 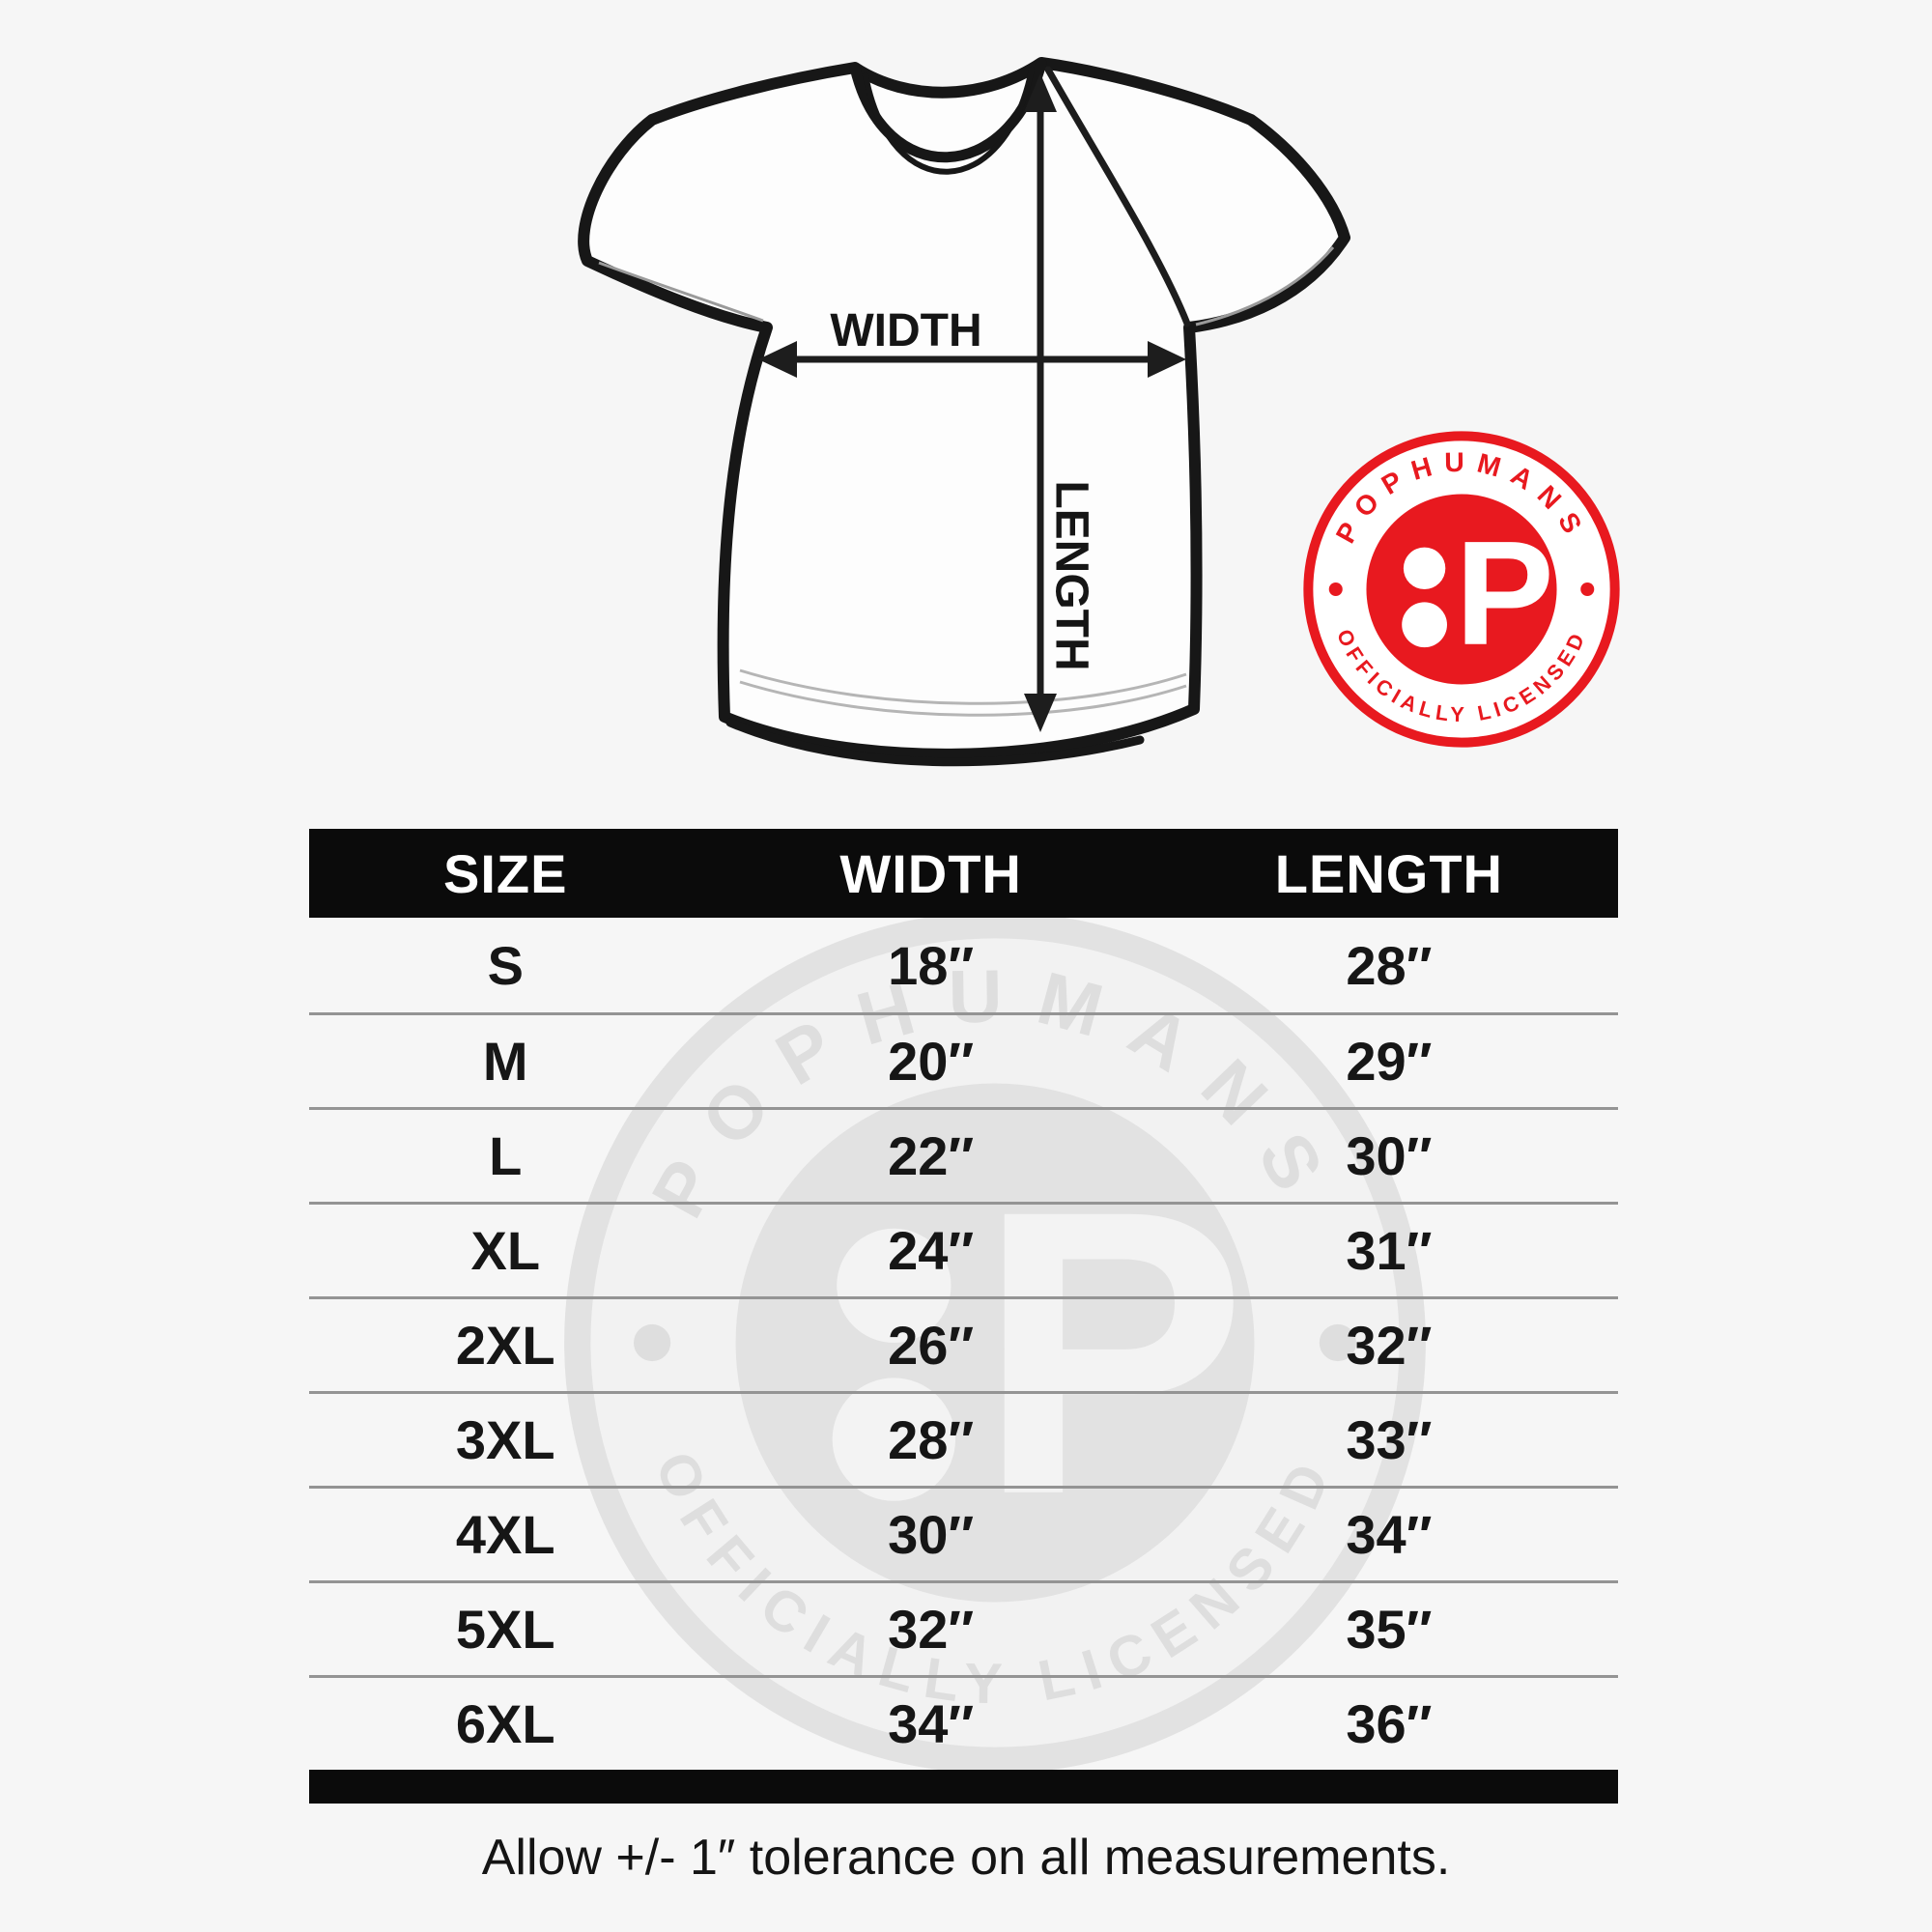 What do you see at coordinates (1389, 1723) in the screenshot?
I see `length-cell: 36″` at bounding box center [1389, 1723].